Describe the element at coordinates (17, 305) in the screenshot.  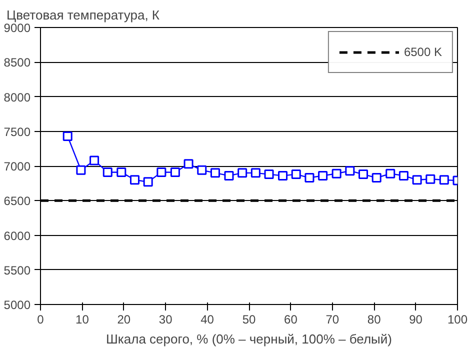
I see `y-tick-label: 5000` at that location.